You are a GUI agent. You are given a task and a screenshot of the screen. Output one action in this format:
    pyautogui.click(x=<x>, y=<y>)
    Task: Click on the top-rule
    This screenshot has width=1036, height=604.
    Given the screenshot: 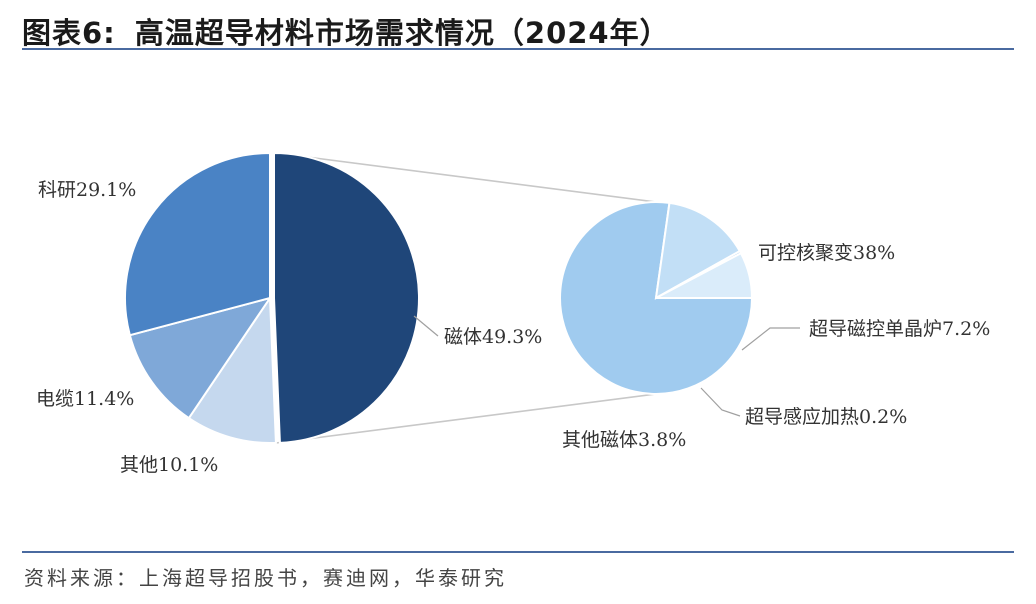 What is the action you would take?
    pyautogui.click(x=518, y=49)
    